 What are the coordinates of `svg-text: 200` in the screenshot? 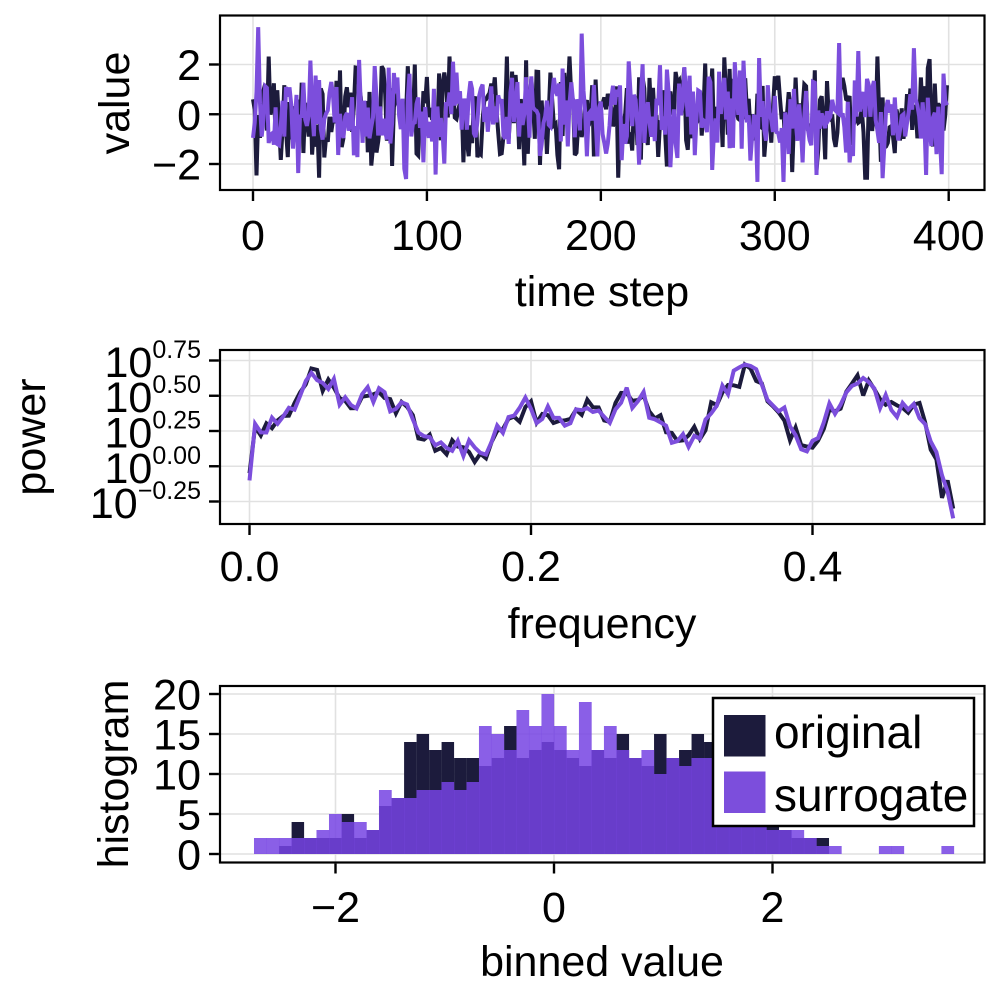 It's located at (601, 236).